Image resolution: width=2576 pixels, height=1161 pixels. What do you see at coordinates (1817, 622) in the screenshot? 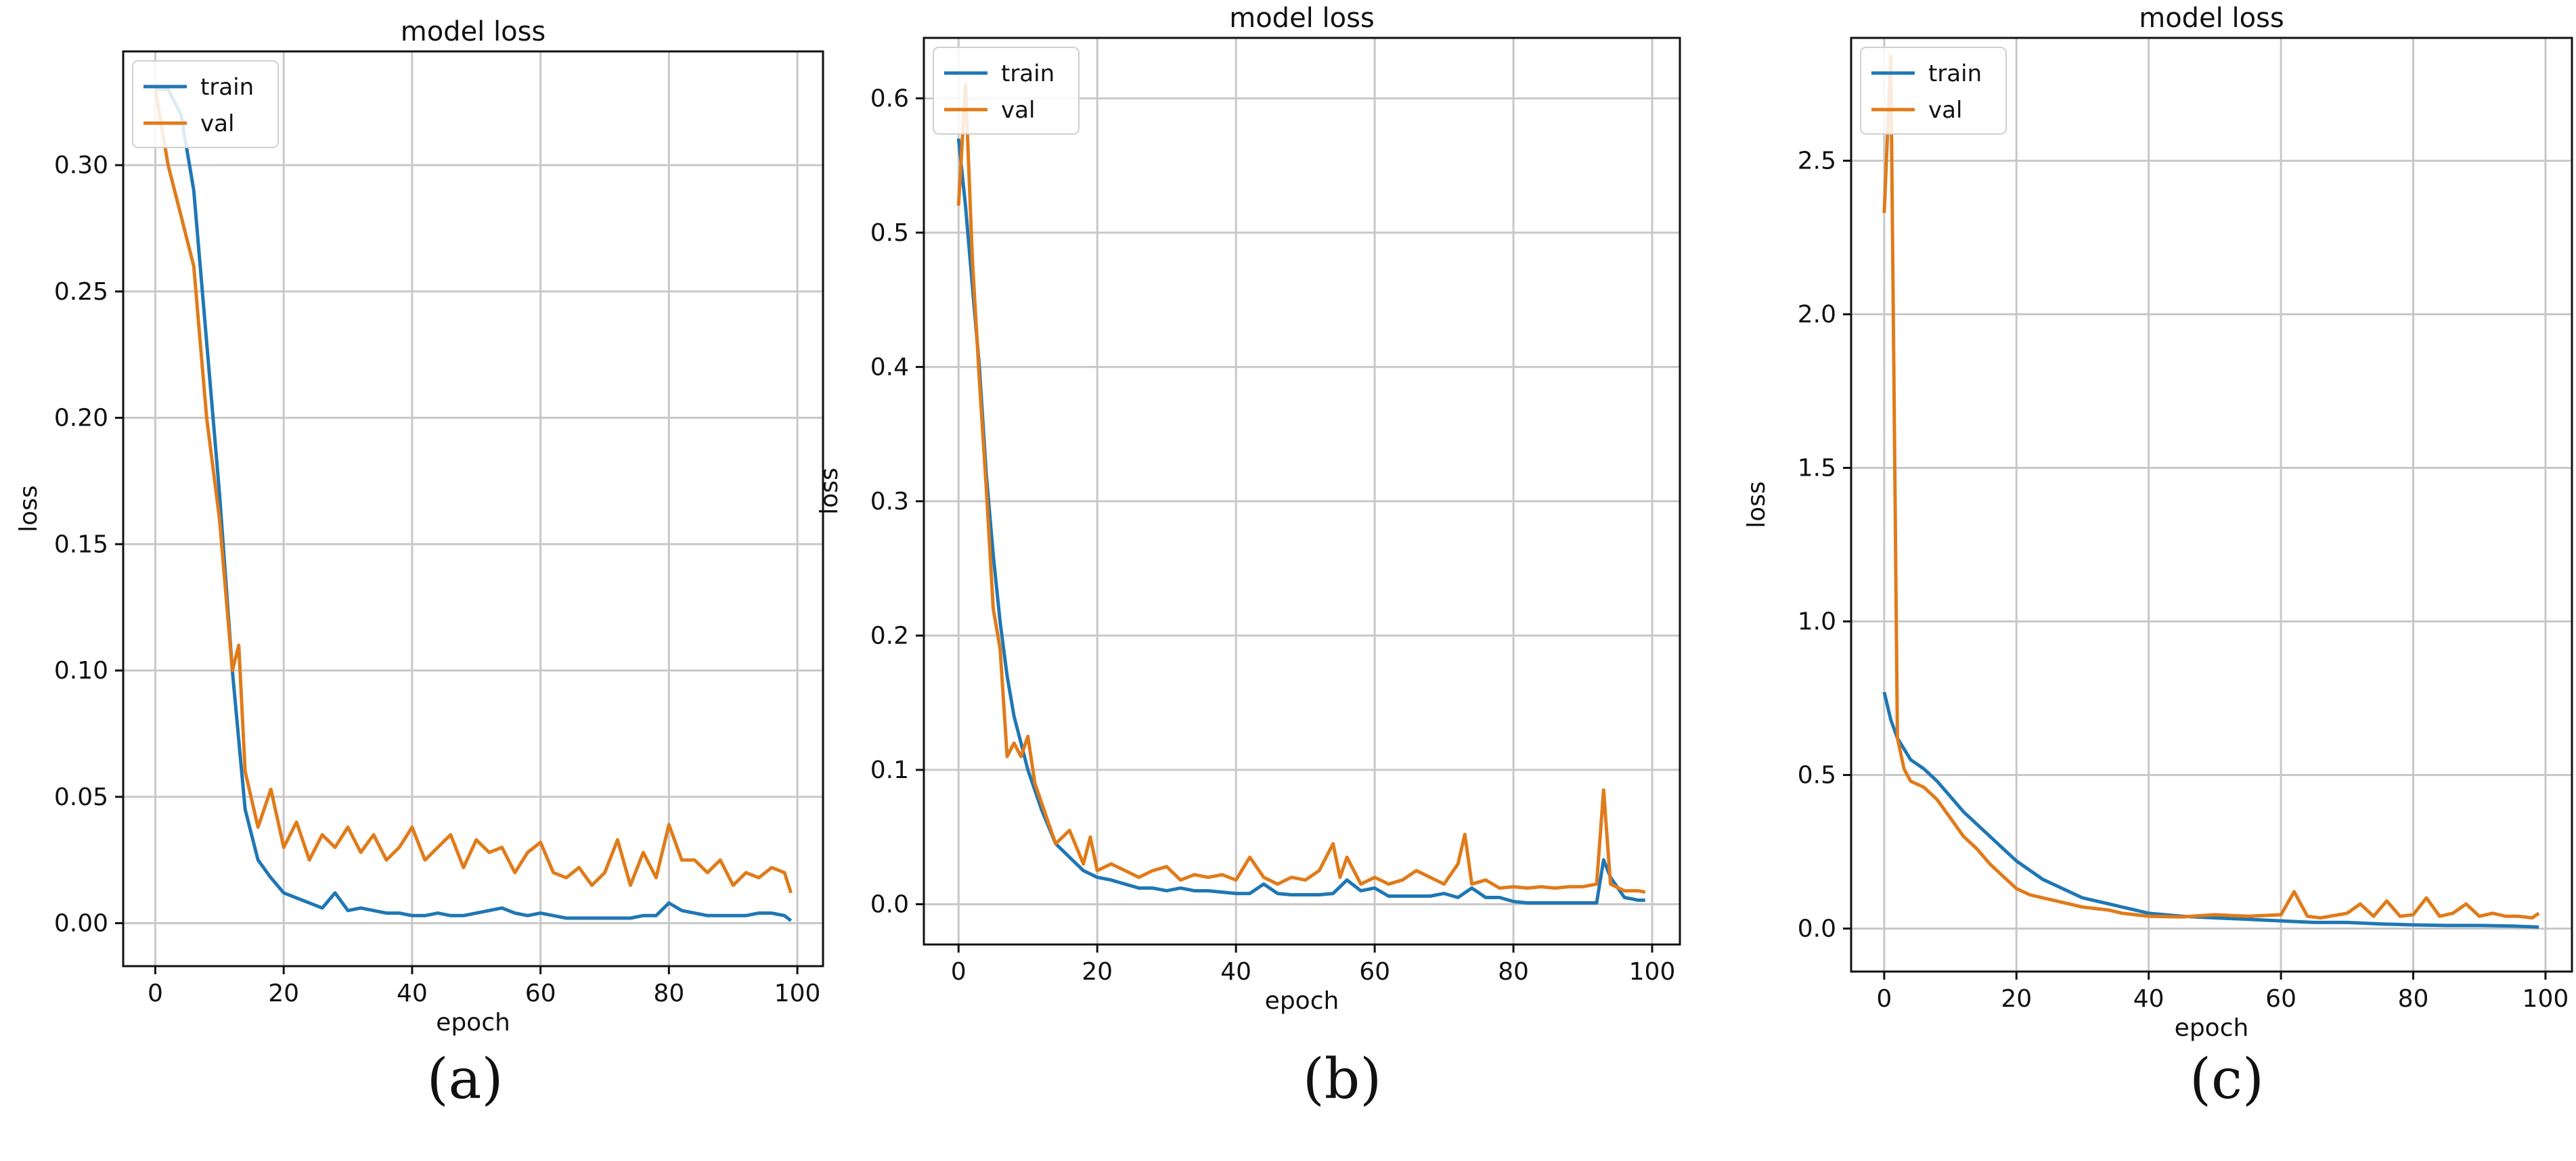
I see `y-tick-label: 1.0` at bounding box center [1817, 622].